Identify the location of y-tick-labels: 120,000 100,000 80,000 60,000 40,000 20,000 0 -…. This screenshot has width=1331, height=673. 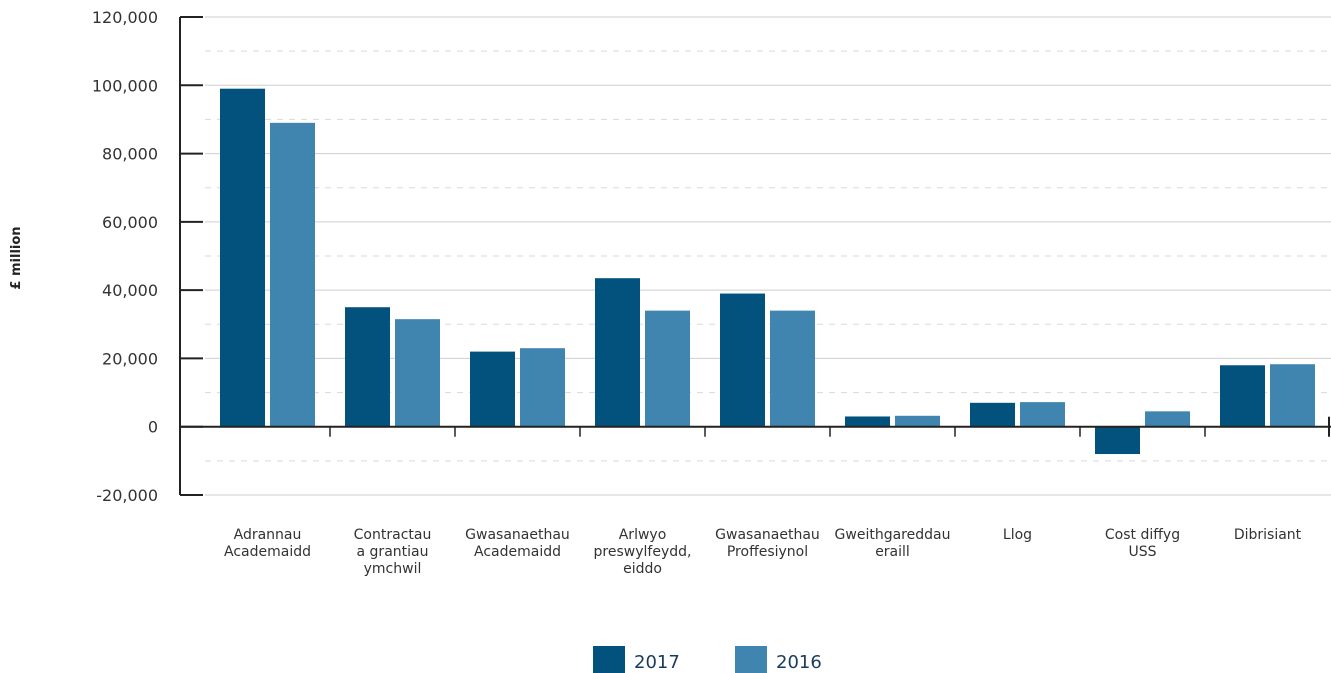
(125, 256).